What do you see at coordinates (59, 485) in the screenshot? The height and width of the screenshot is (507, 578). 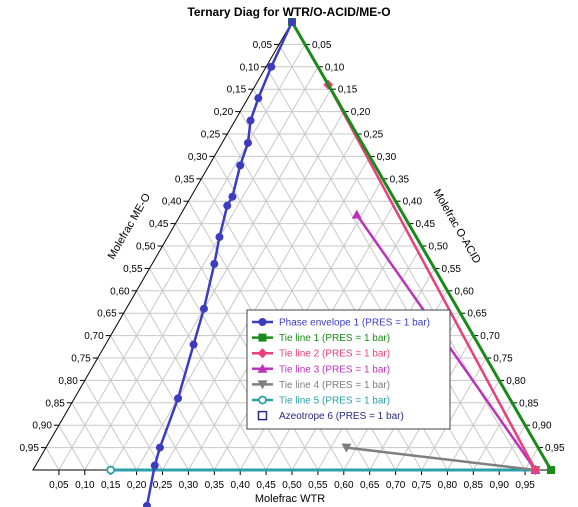 I see `bottom-tick-label: 0,05` at bounding box center [59, 485].